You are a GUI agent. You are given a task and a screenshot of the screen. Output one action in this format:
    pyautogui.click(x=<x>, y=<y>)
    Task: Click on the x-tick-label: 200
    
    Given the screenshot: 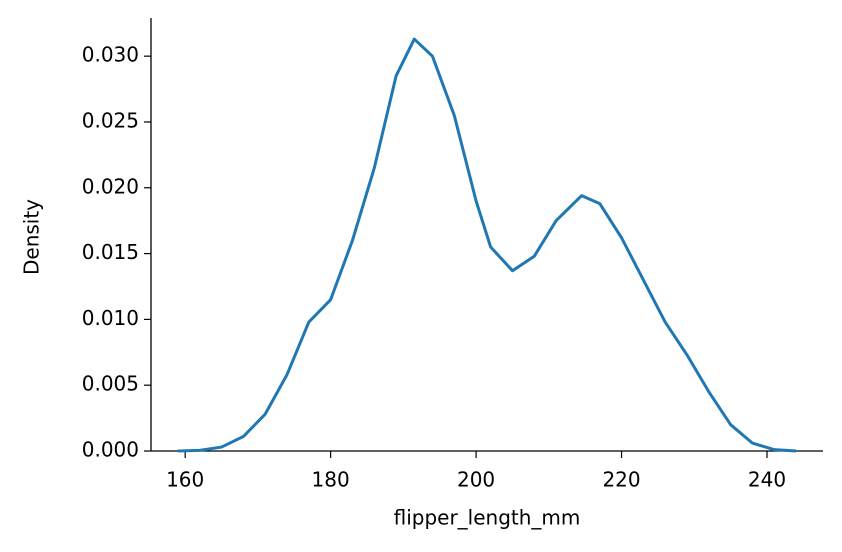 What is the action you would take?
    pyautogui.click(x=476, y=480)
    